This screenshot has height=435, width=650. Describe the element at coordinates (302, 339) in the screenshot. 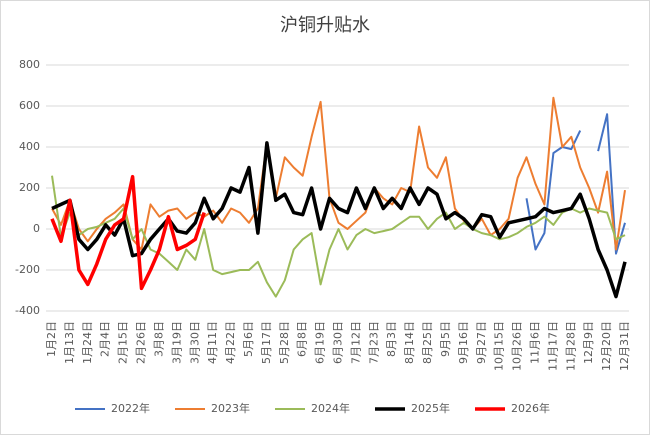

I see `x-tick-label: 6月8日` at that location.